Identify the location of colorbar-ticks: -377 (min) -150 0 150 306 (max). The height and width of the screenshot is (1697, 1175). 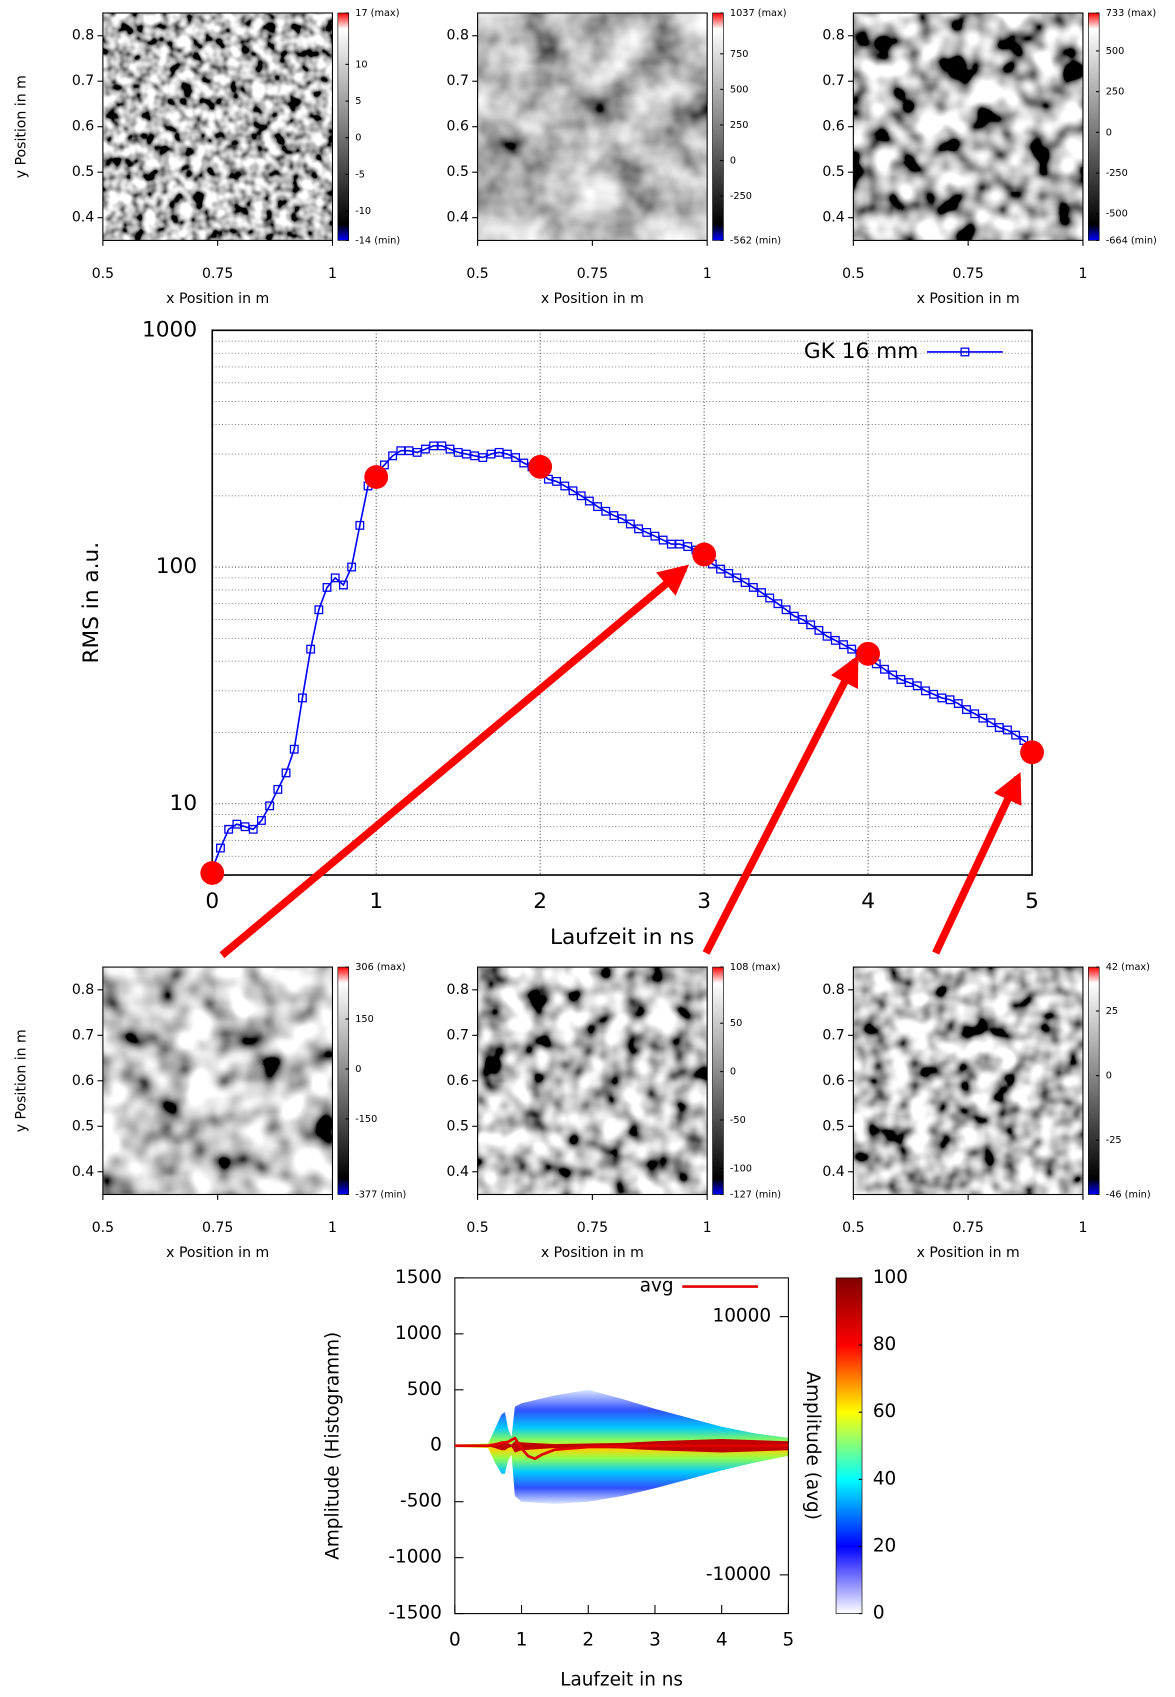
(375, 1081).